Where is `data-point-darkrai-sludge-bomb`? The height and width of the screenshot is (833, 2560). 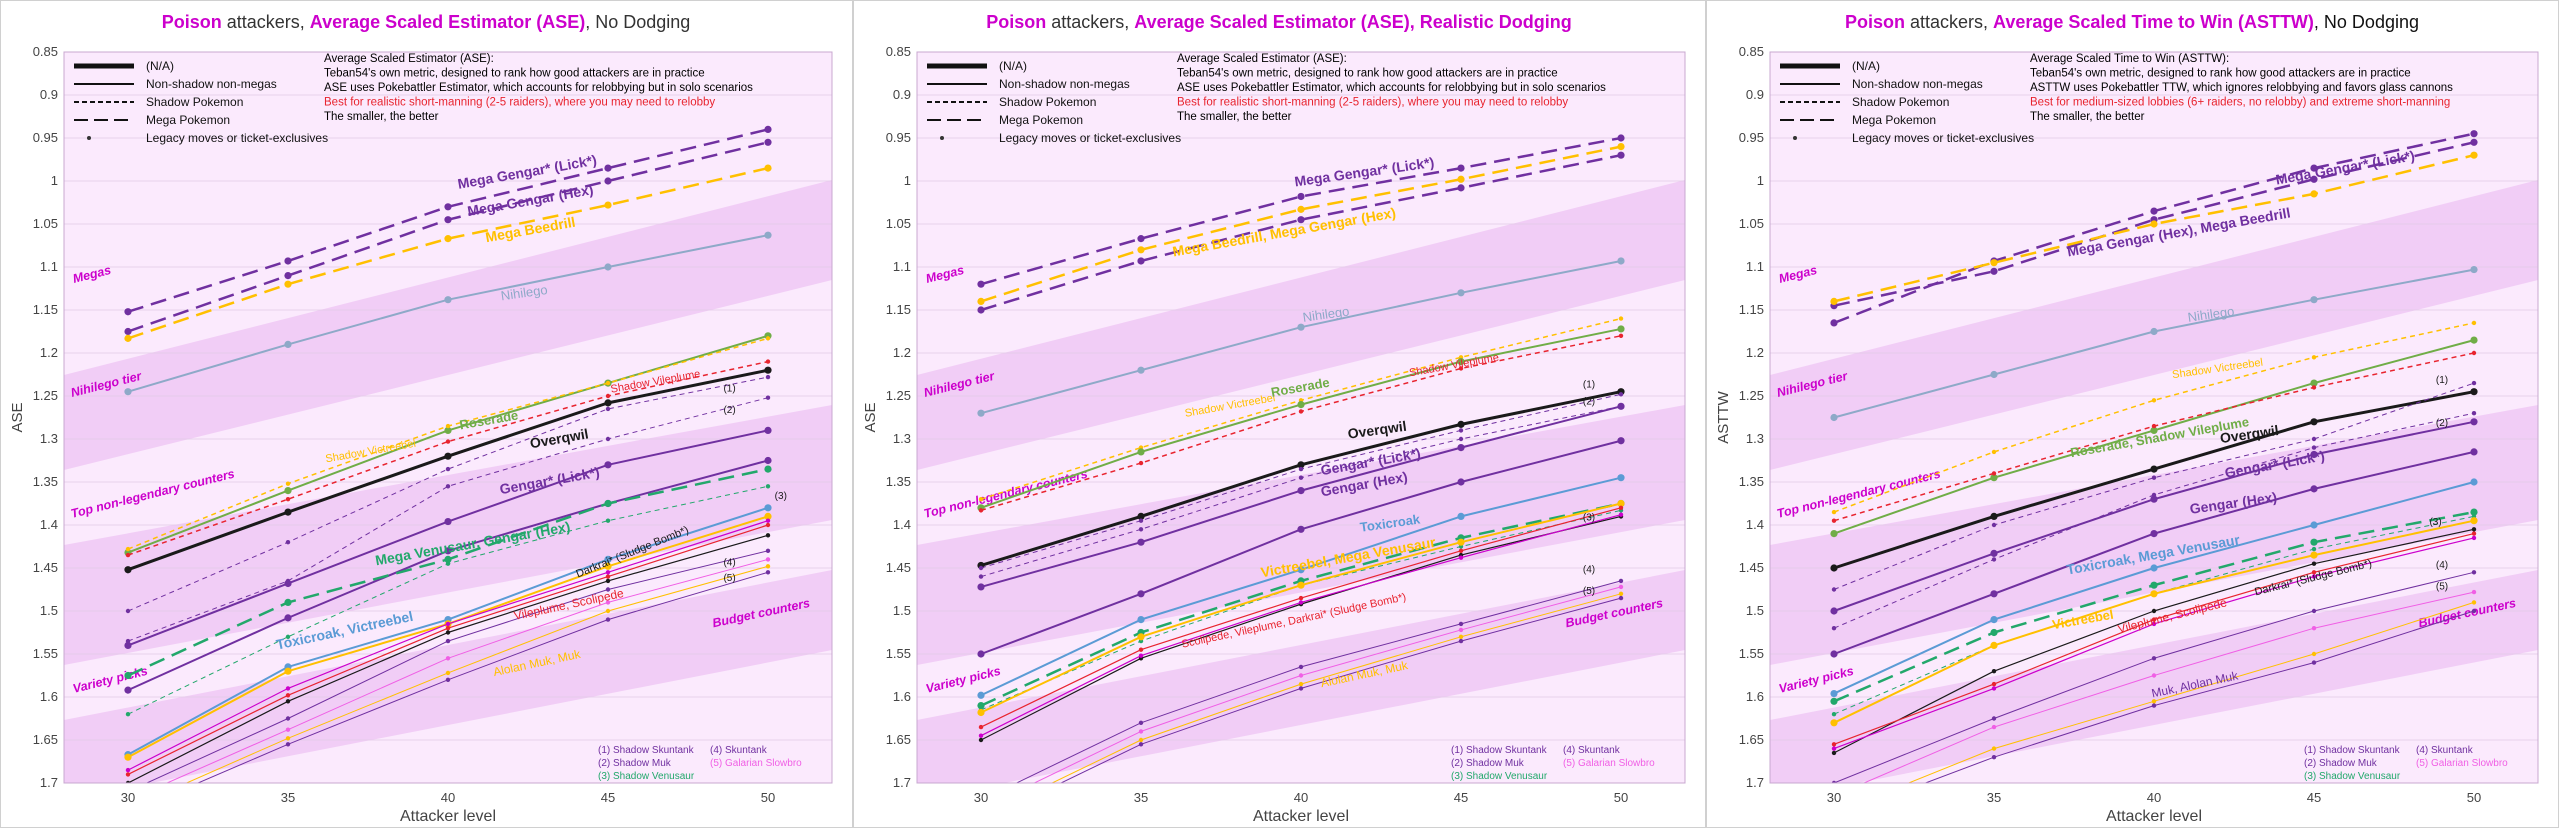
data-point-darkrai-sludge-bomb is located at coordinates (1834, 753).